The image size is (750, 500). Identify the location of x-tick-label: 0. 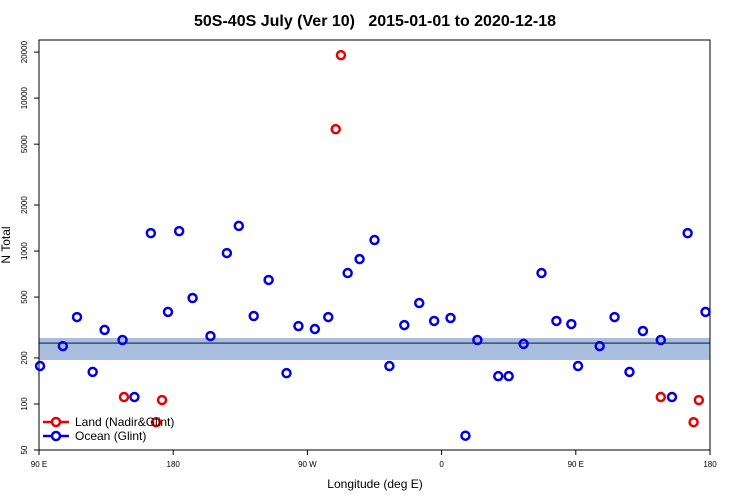
(441, 464).